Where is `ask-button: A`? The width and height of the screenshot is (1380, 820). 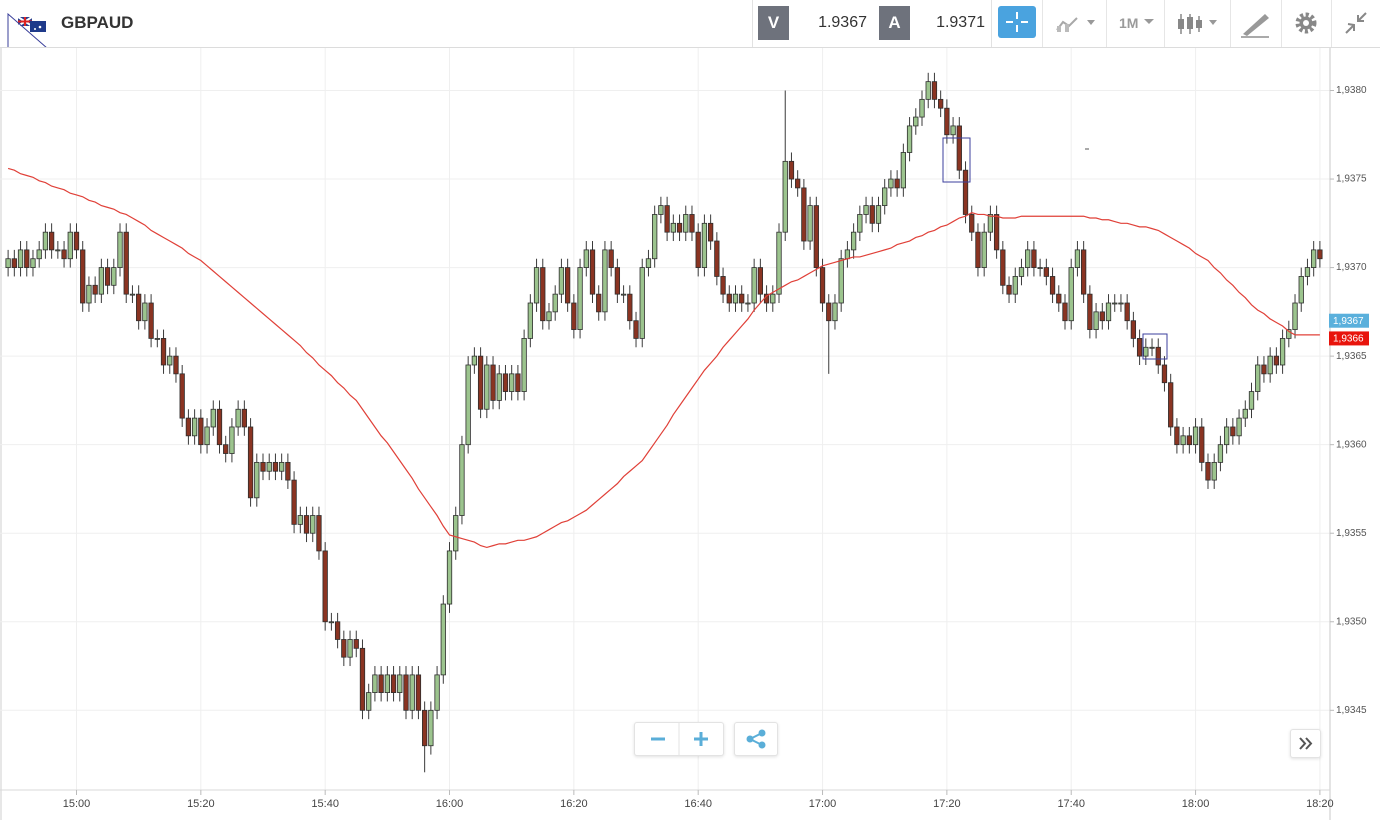 ask-button: A is located at coordinates (894, 23).